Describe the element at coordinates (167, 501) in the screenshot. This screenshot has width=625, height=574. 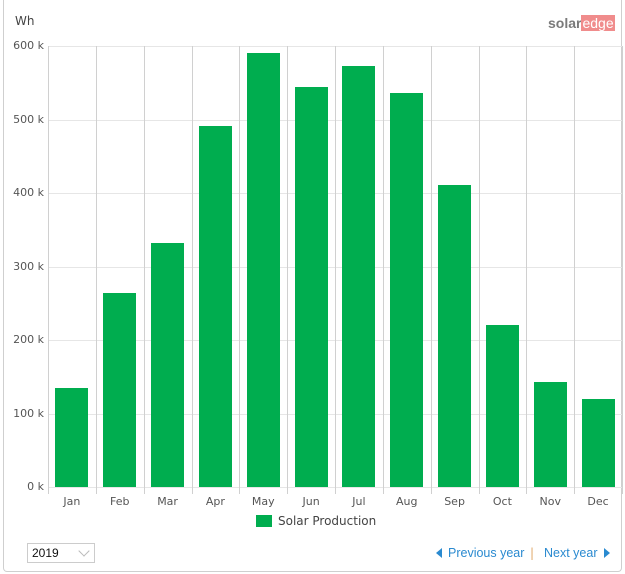
I see `x-tick-label: Mar` at that location.